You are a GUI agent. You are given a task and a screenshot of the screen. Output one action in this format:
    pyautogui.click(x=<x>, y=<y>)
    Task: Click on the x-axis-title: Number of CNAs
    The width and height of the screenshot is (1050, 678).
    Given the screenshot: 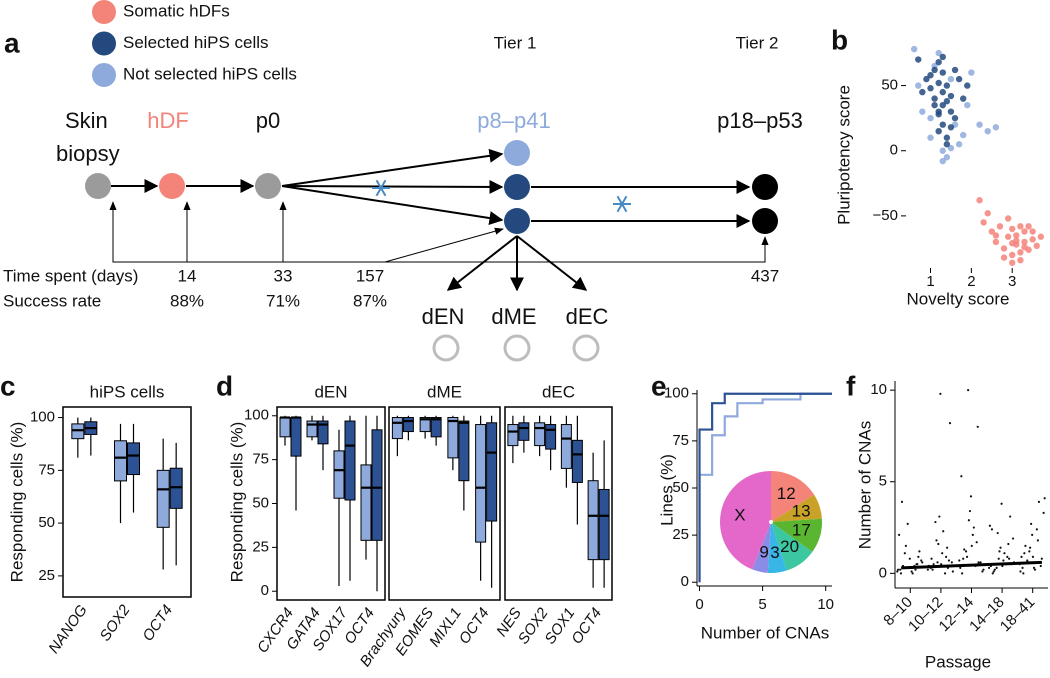 What is the action you would take?
    pyautogui.click(x=765, y=632)
    